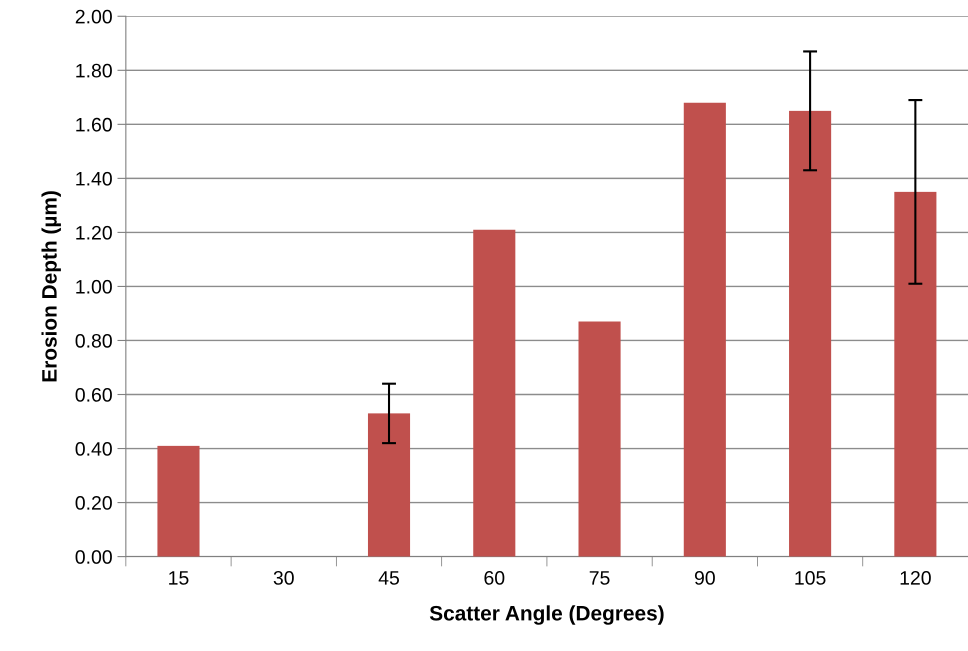 The height and width of the screenshot is (651, 968). Describe the element at coordinates (94, 125) in the screenshot. I see `y-tick-label: 1.60` at that location.